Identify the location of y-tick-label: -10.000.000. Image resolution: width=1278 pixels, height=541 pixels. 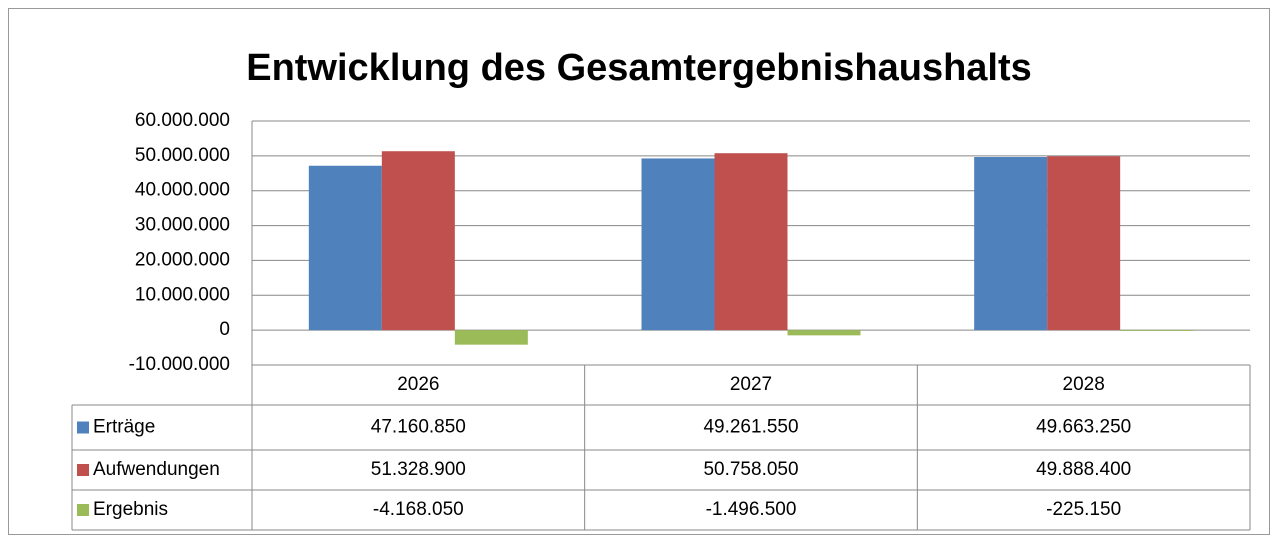
(179, 364).